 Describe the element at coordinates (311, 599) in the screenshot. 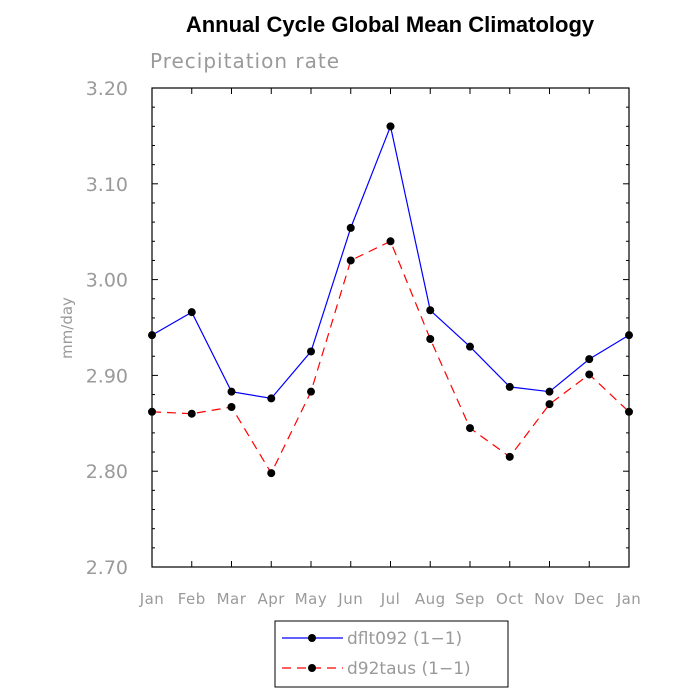

I see `x-tick-label: May` at that location.